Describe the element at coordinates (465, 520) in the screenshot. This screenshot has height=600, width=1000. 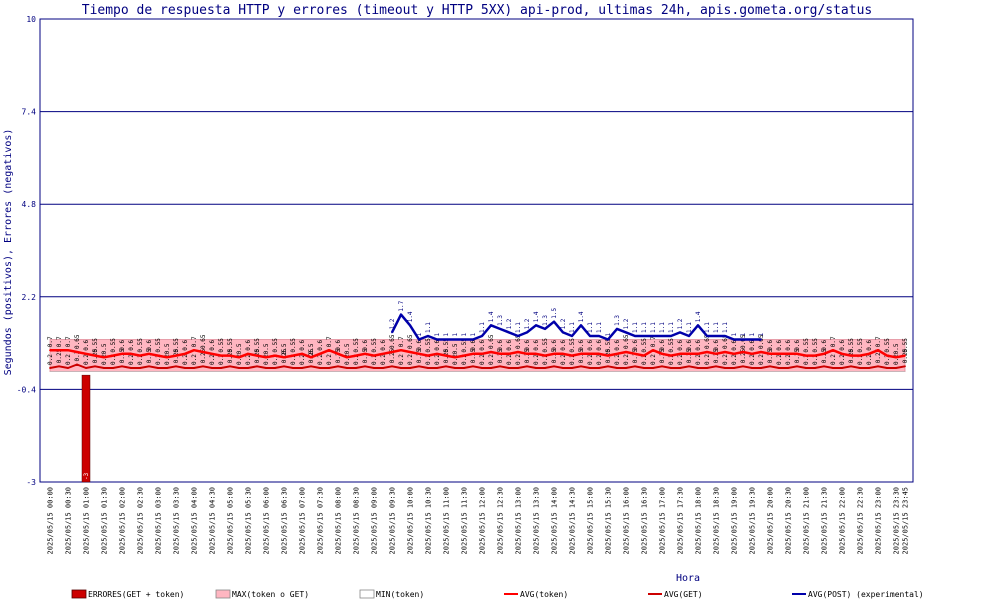
I see `x-tick-label: 2025/05/15 11:30` at that location.